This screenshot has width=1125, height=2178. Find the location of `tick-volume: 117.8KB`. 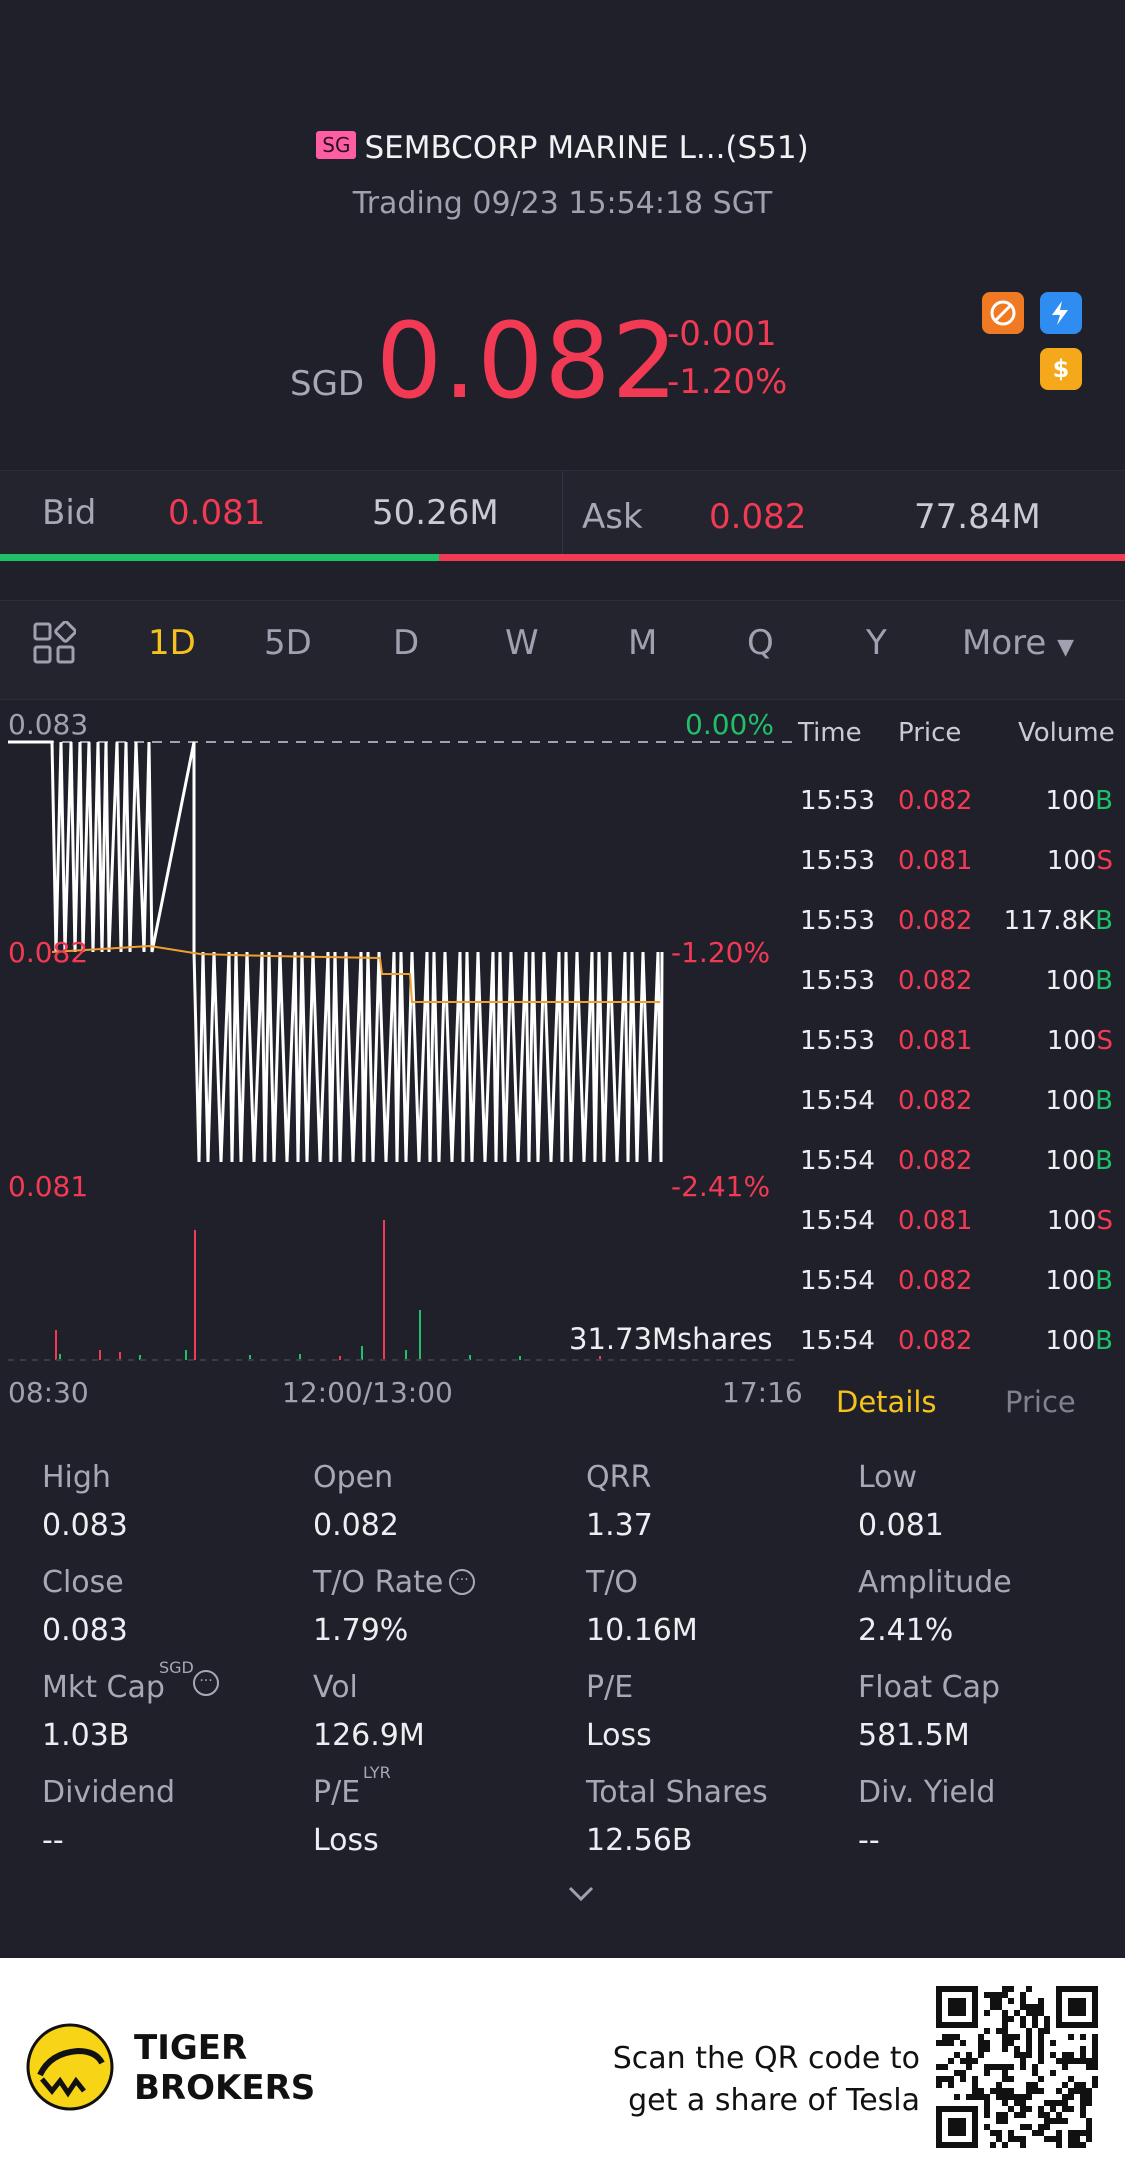

tick-volume: 117.8KB is located at coordinates (1058, 921).